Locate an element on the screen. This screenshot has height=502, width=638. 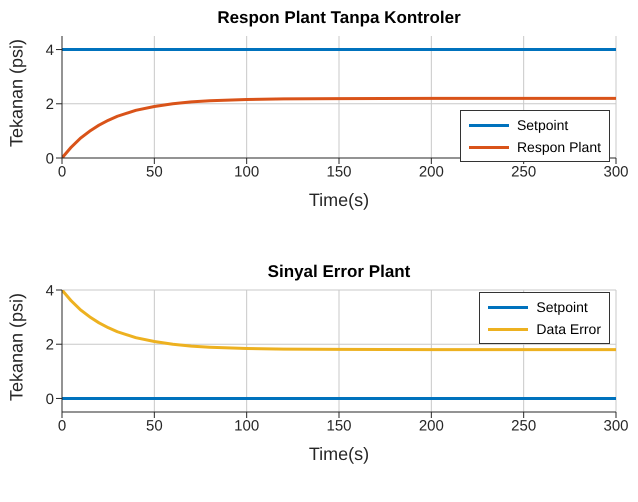
legend-label: Respon Plant is located at coordinates (558, 147).